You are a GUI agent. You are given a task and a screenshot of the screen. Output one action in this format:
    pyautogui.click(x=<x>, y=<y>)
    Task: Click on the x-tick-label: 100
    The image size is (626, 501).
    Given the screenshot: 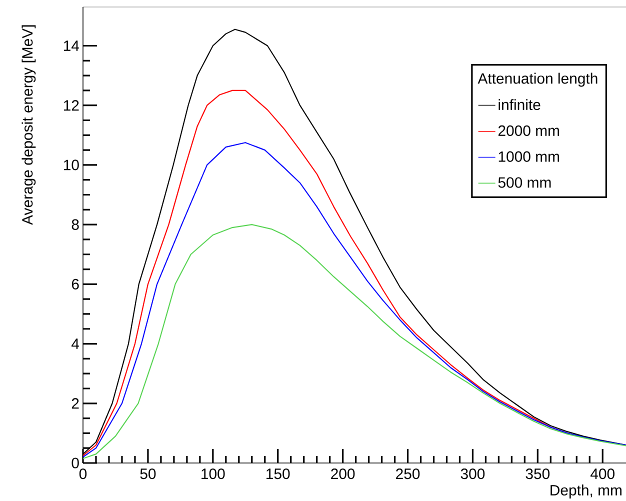 What is the action you would take?
    pyautogui.click(x=213, y=474)
    